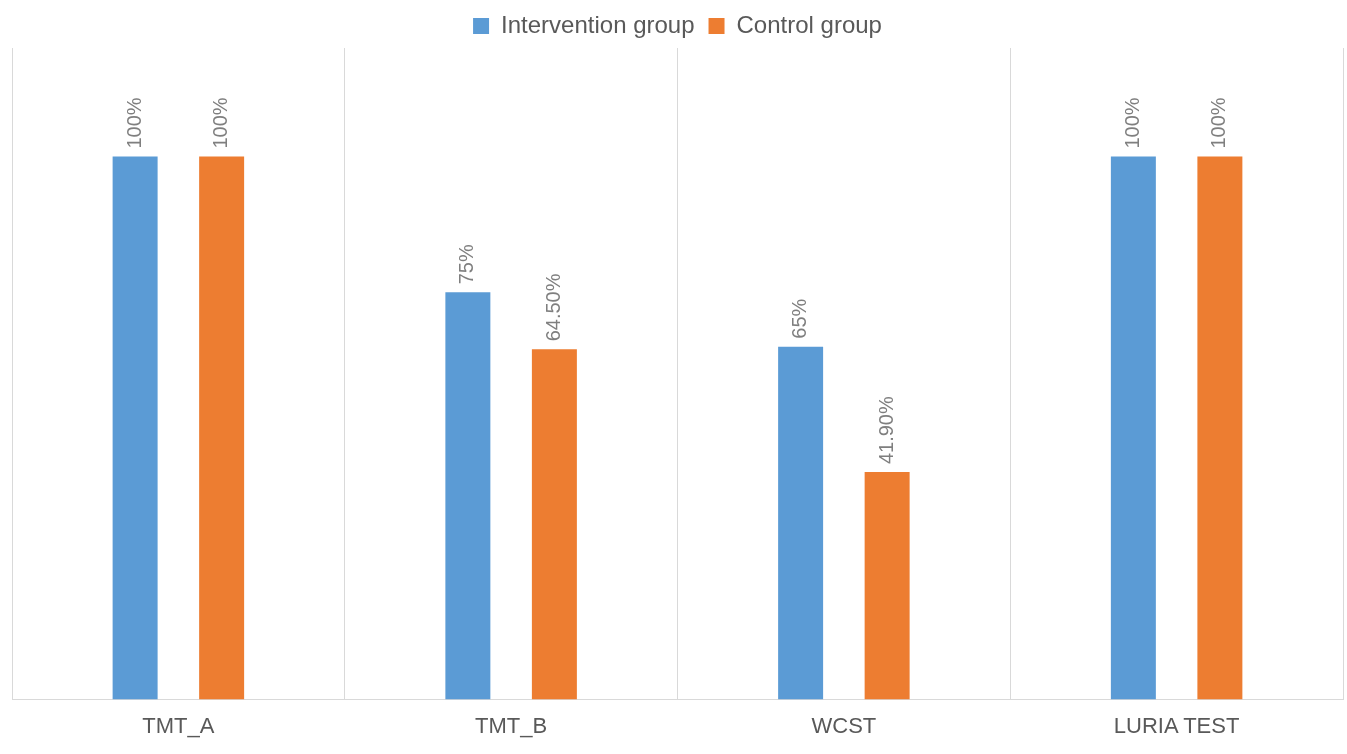 The height and width of the screenshot is (754, 1347). Describe the element at coordinates (598, 24) in the screenshot. I see `legend-label: Intervention group` at that location.